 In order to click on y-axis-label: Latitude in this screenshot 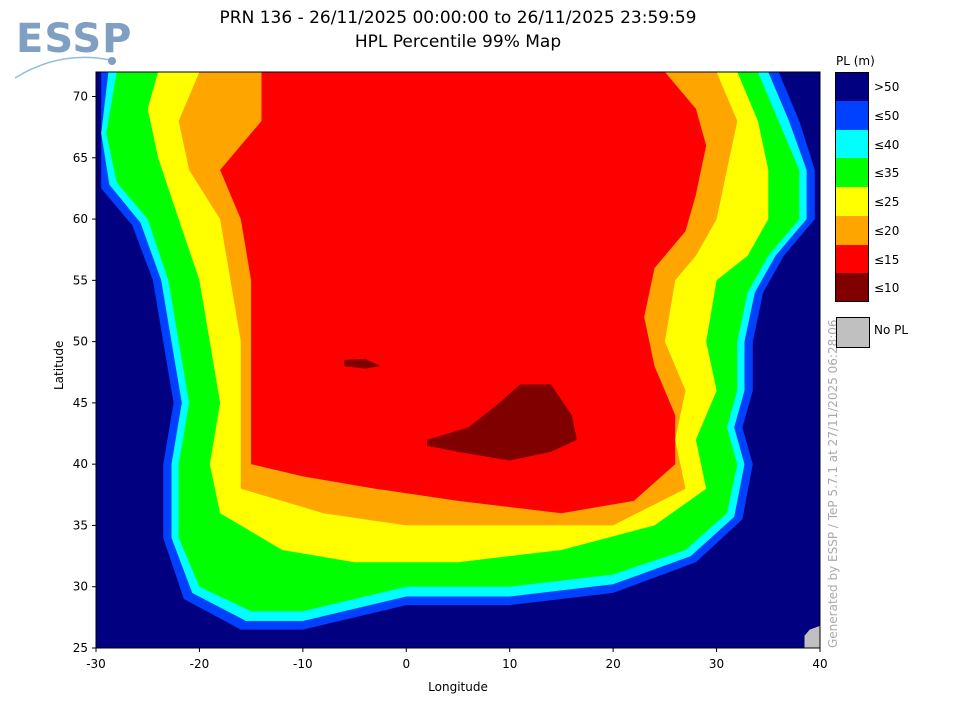, I will do `click(59, 365)`.